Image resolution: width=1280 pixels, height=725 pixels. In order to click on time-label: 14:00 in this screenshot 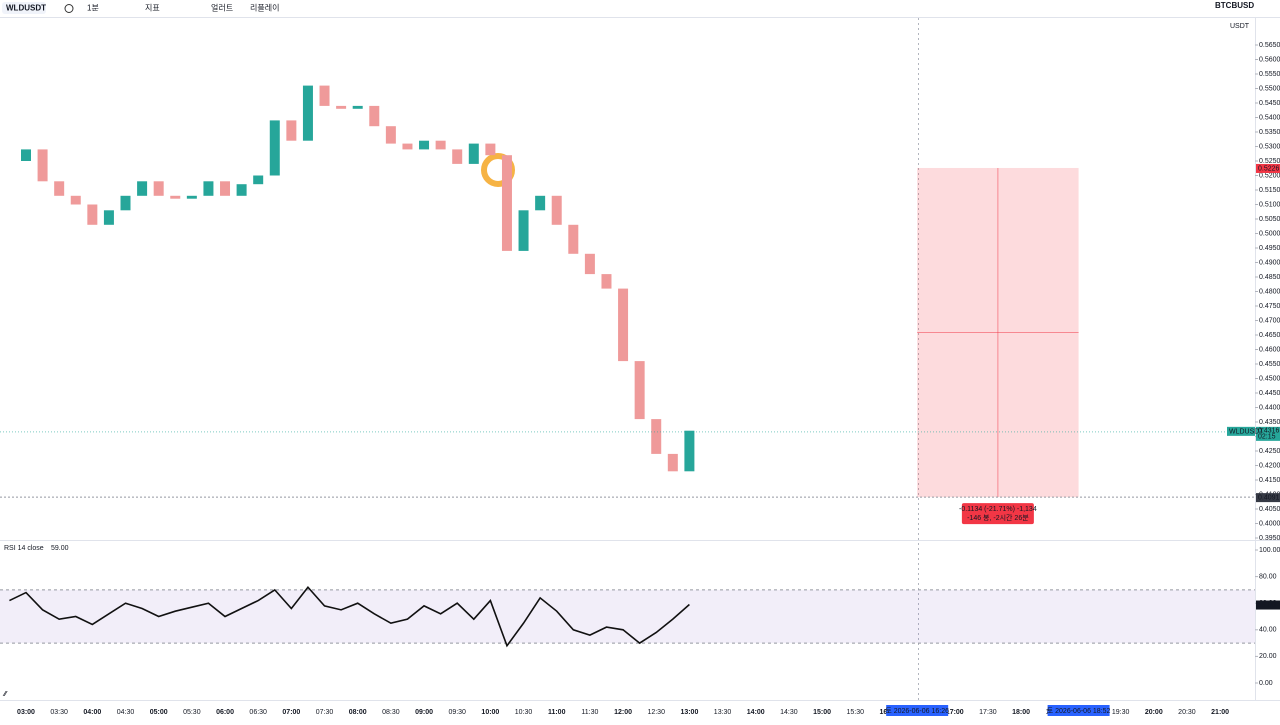, I will do `click(756, 712)`.